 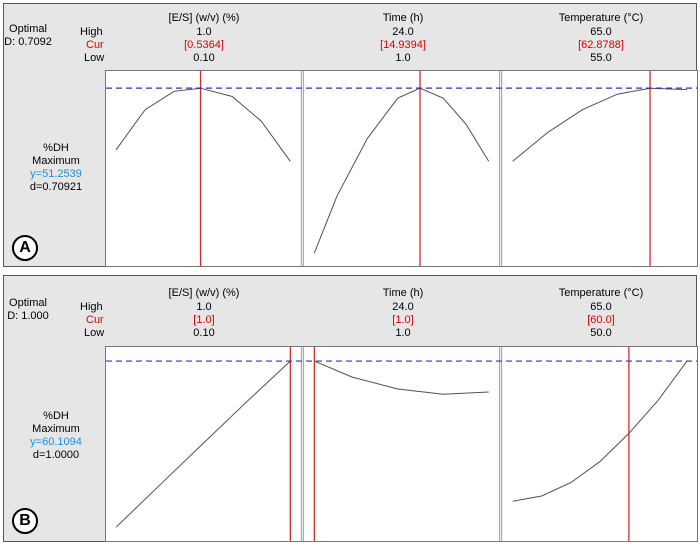 What do you see at coordinates (56, 174) in the screenshot?
I see `response-y-value: y=51.2539` at bounding box center [56, 174].